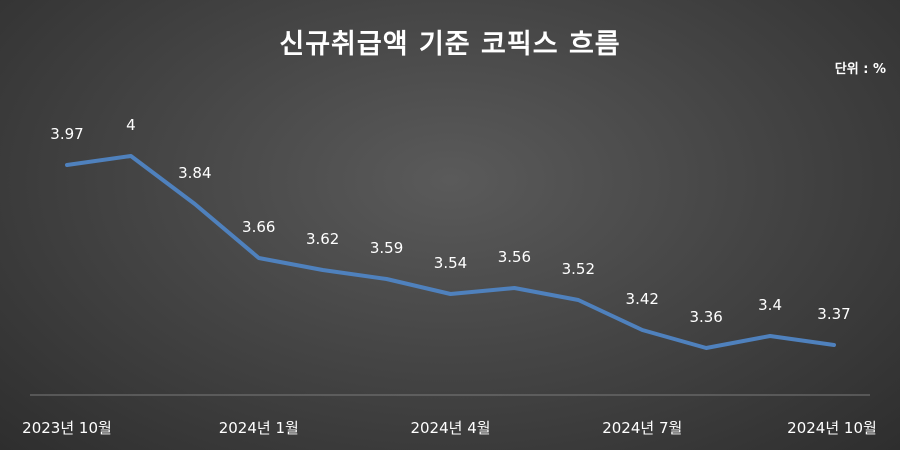 This screenshot has width=900, height=450. Describe the element at coordinates (833, 314) in the screenshot. I see `data-label: 3.37` at that location.